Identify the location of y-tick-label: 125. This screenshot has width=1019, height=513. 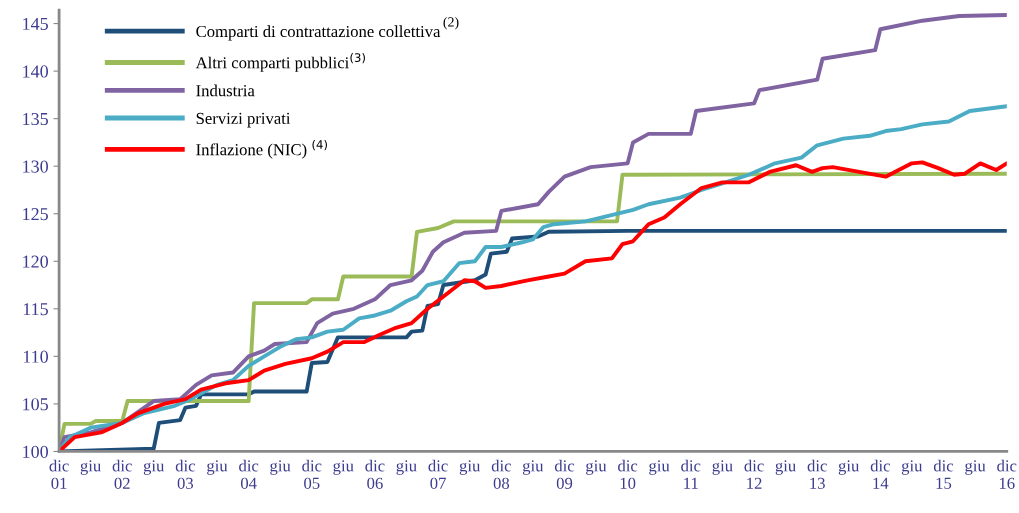
(35, 214).